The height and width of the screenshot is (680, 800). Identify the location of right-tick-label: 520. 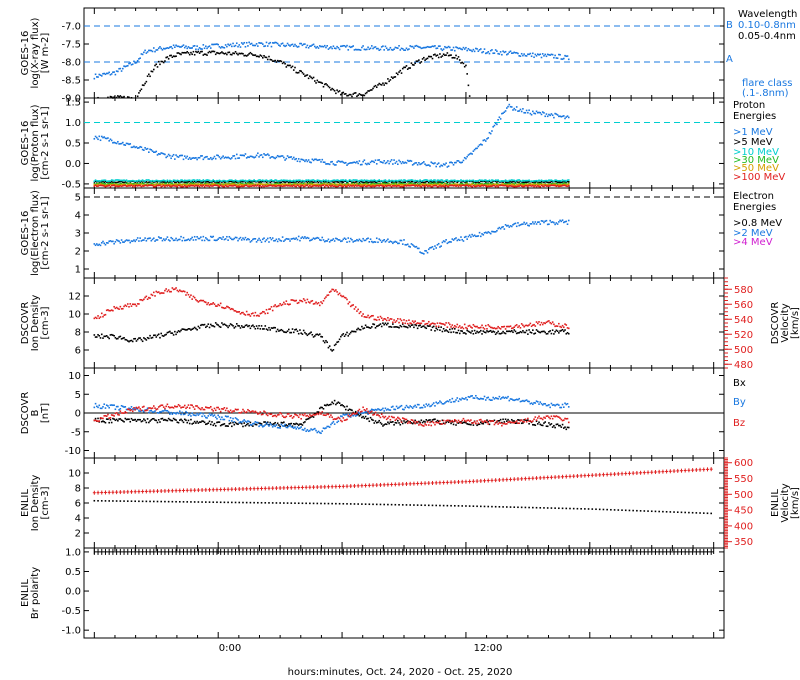
(743, 335).